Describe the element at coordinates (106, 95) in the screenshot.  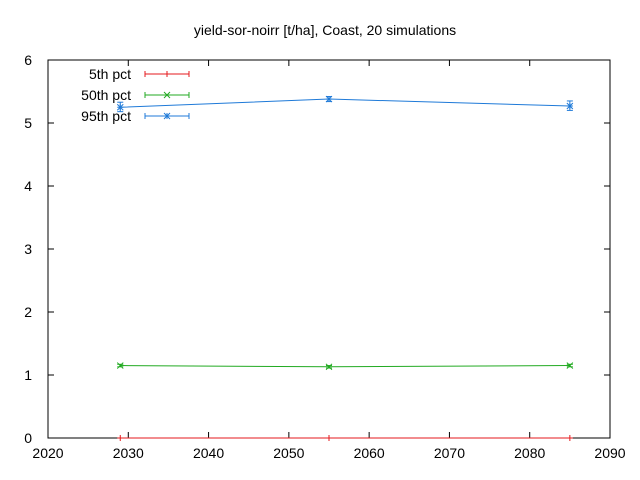
I see `legend-label: 50th pct` at that location.